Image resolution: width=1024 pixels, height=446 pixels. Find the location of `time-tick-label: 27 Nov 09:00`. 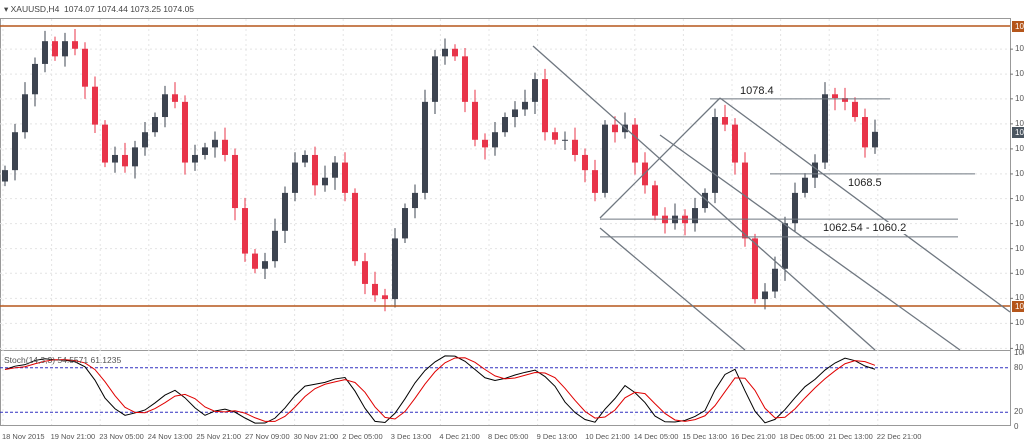

time-tick-label: 27 Nov 09:00 is located at coordinates (267, 436).